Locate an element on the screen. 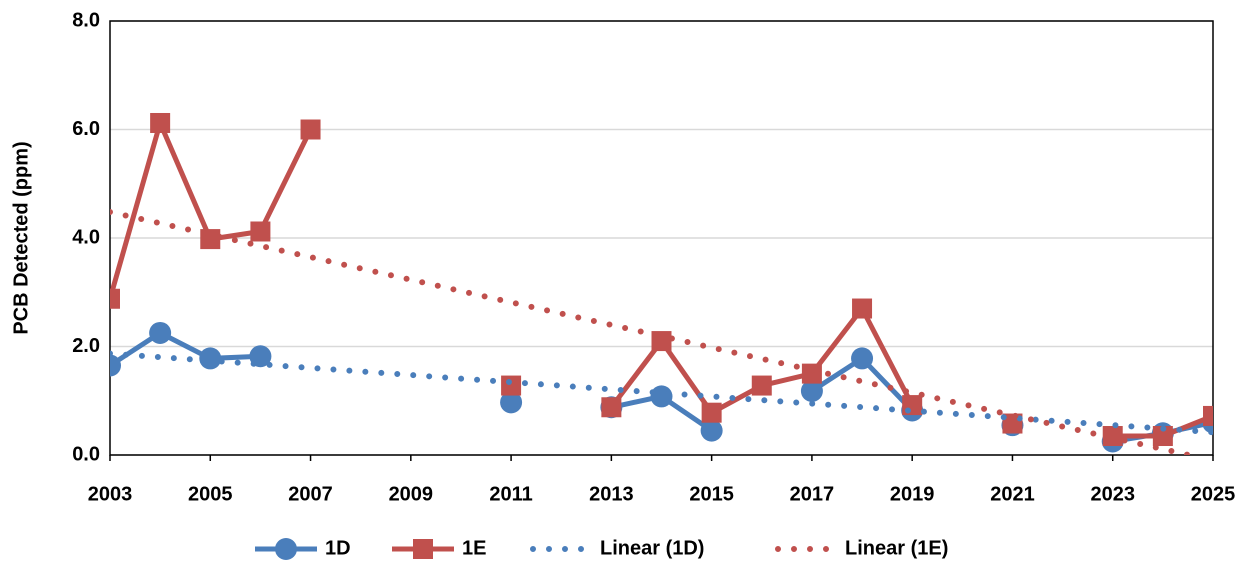  x-tick-label: 2015 is located at coordinates (711, 494).